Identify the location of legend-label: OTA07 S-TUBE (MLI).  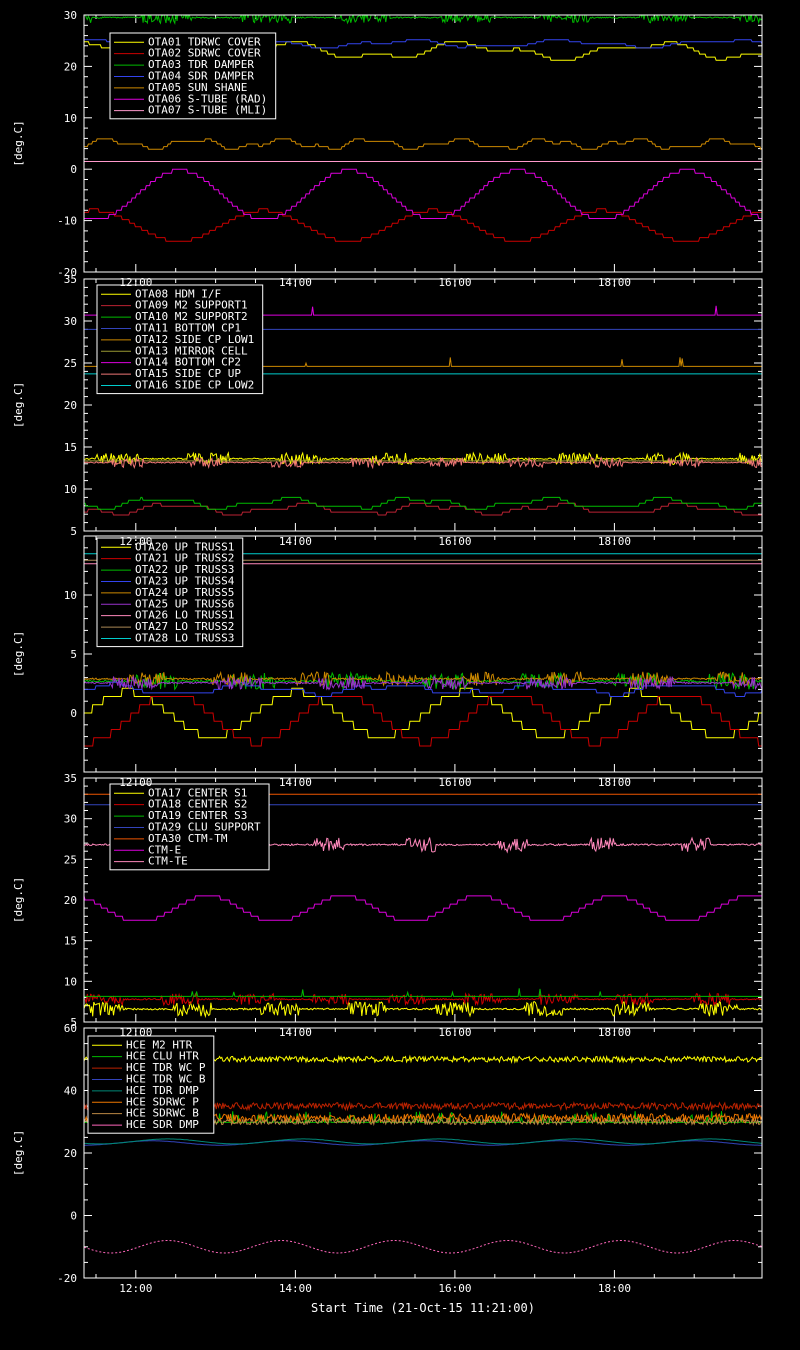
(207, 110).